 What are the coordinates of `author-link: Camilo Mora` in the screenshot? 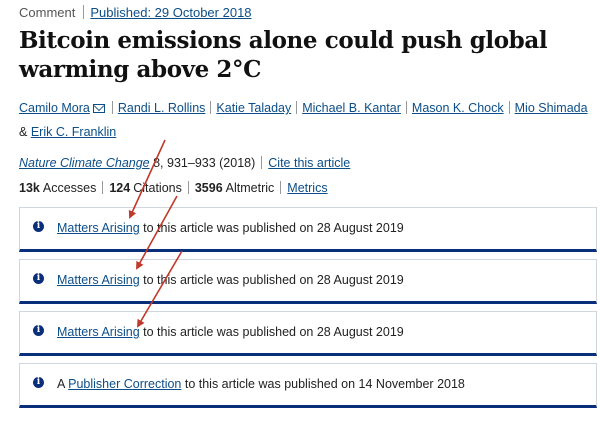 It's located at (54, 108).